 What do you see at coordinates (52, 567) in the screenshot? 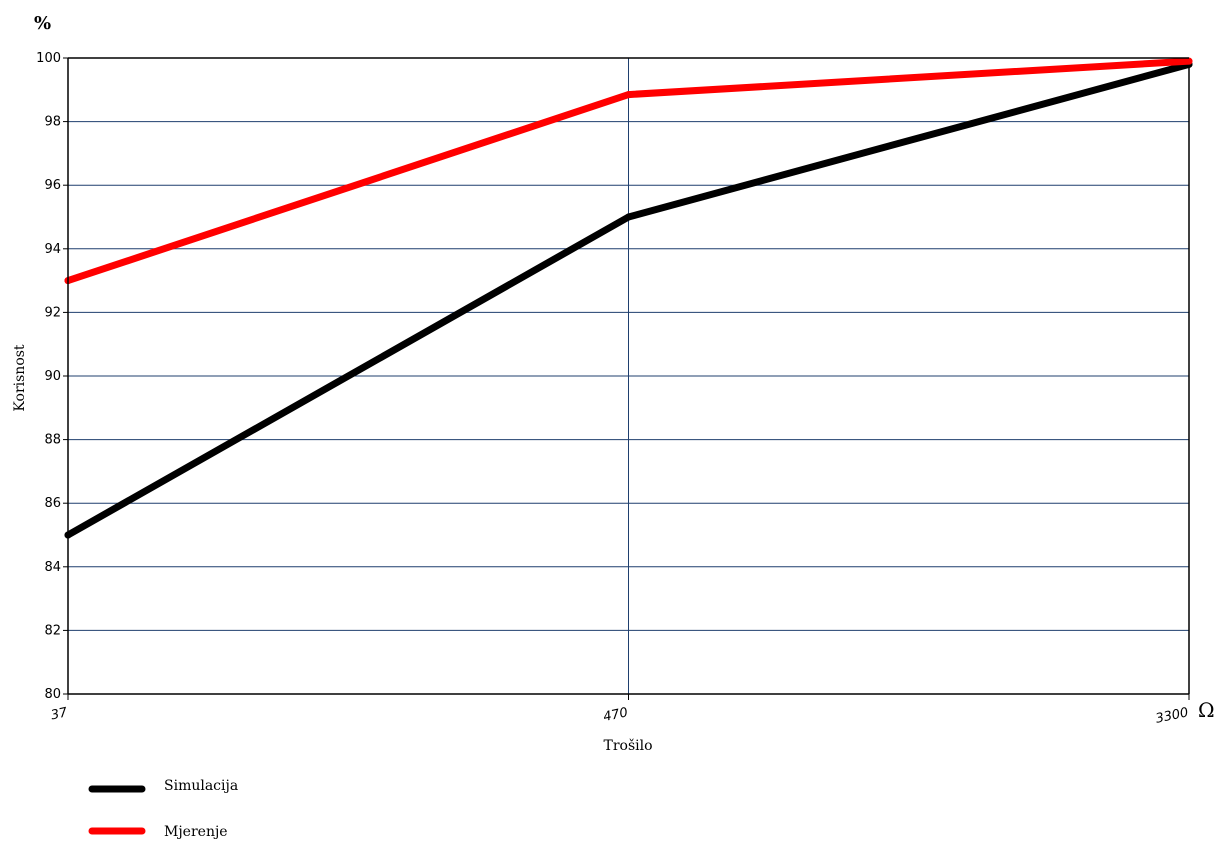
I see `y-tick-label-84: 84` at bounding box center [52, 567].